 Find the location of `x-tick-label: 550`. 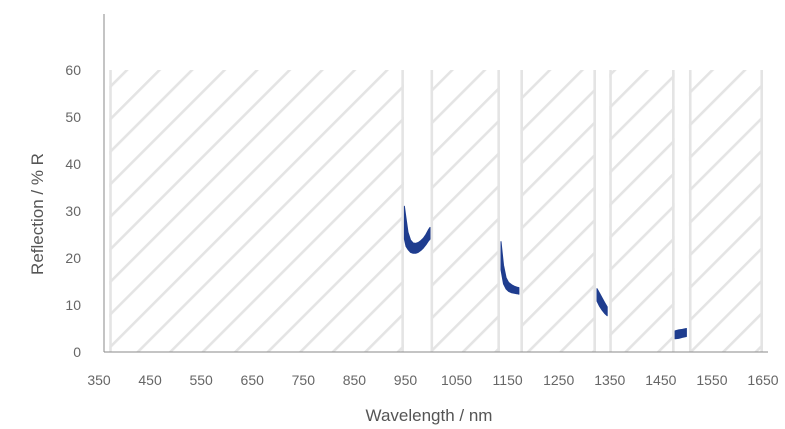

x-tick-label: 550 is located at coordinates (201, 380).